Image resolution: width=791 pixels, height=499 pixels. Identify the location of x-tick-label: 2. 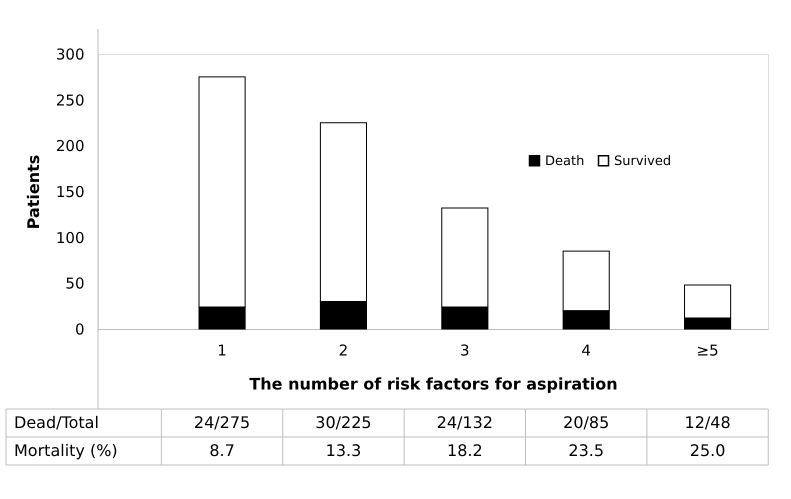
(343, 351).